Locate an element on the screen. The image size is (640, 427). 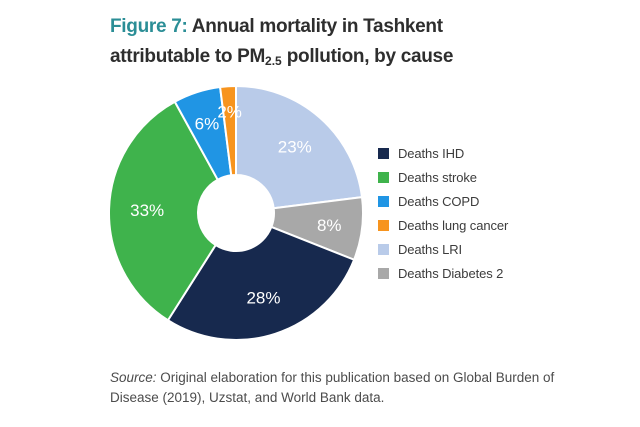
legend-swatch-deaths-ihd is located at coordinates (383, 153).